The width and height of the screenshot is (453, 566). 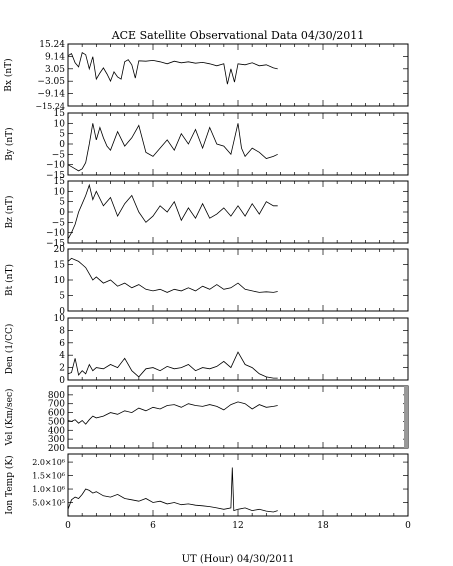 I want to click on y-tick-label: −9.14, so click(x=51, y=95).